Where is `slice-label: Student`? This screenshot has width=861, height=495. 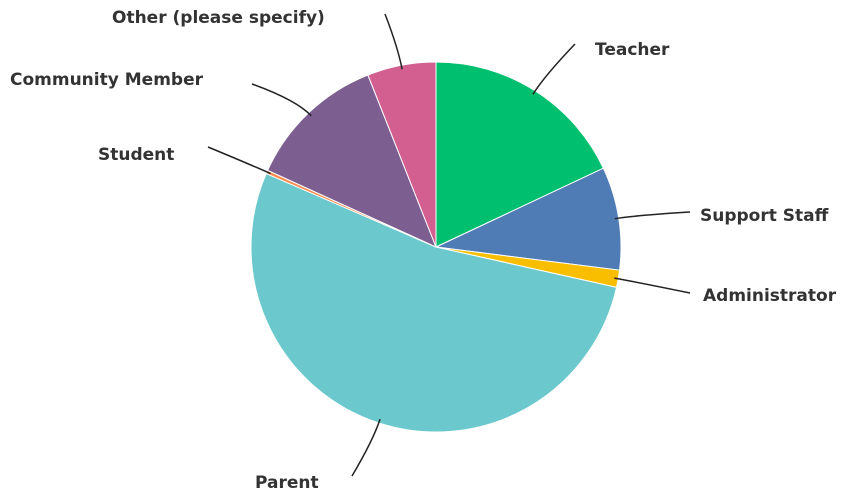
slice-label: Student is located at coordinates (136, 155).